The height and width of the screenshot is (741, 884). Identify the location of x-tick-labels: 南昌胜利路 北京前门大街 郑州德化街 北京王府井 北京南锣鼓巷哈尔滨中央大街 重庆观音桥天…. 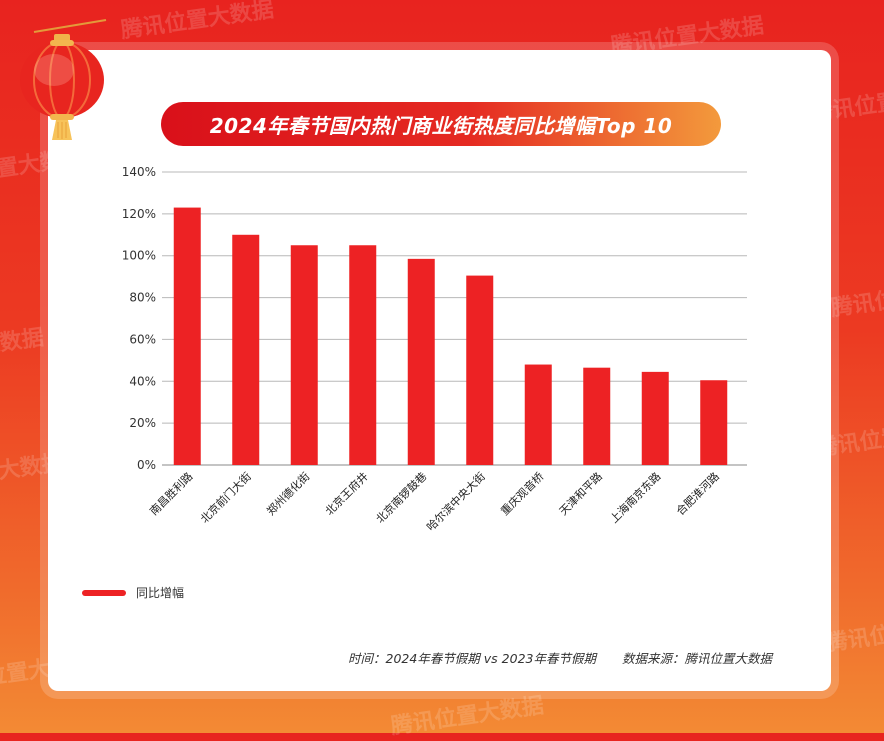
(434, 501).